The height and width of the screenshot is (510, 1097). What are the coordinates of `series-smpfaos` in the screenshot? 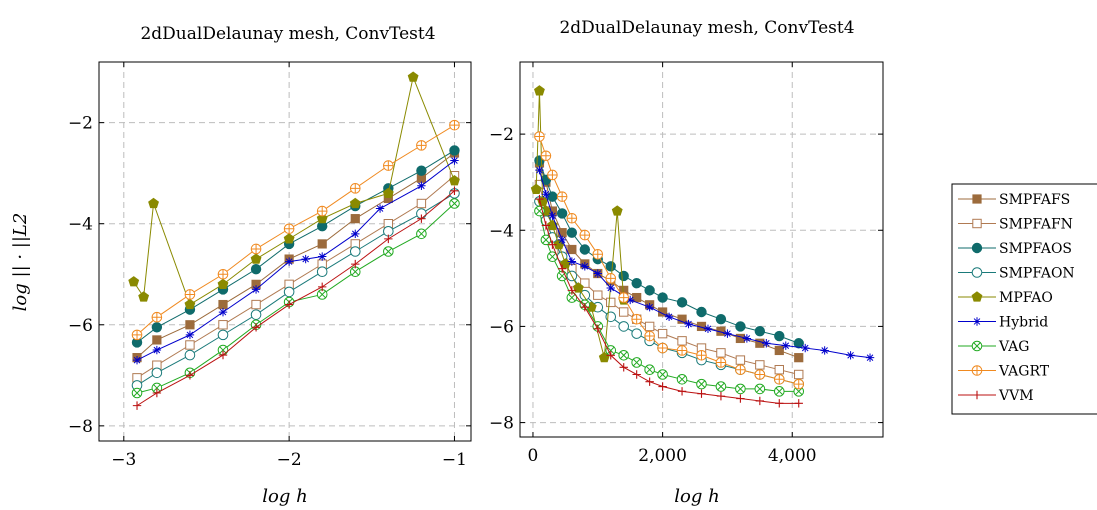 It's located at (295, 246).